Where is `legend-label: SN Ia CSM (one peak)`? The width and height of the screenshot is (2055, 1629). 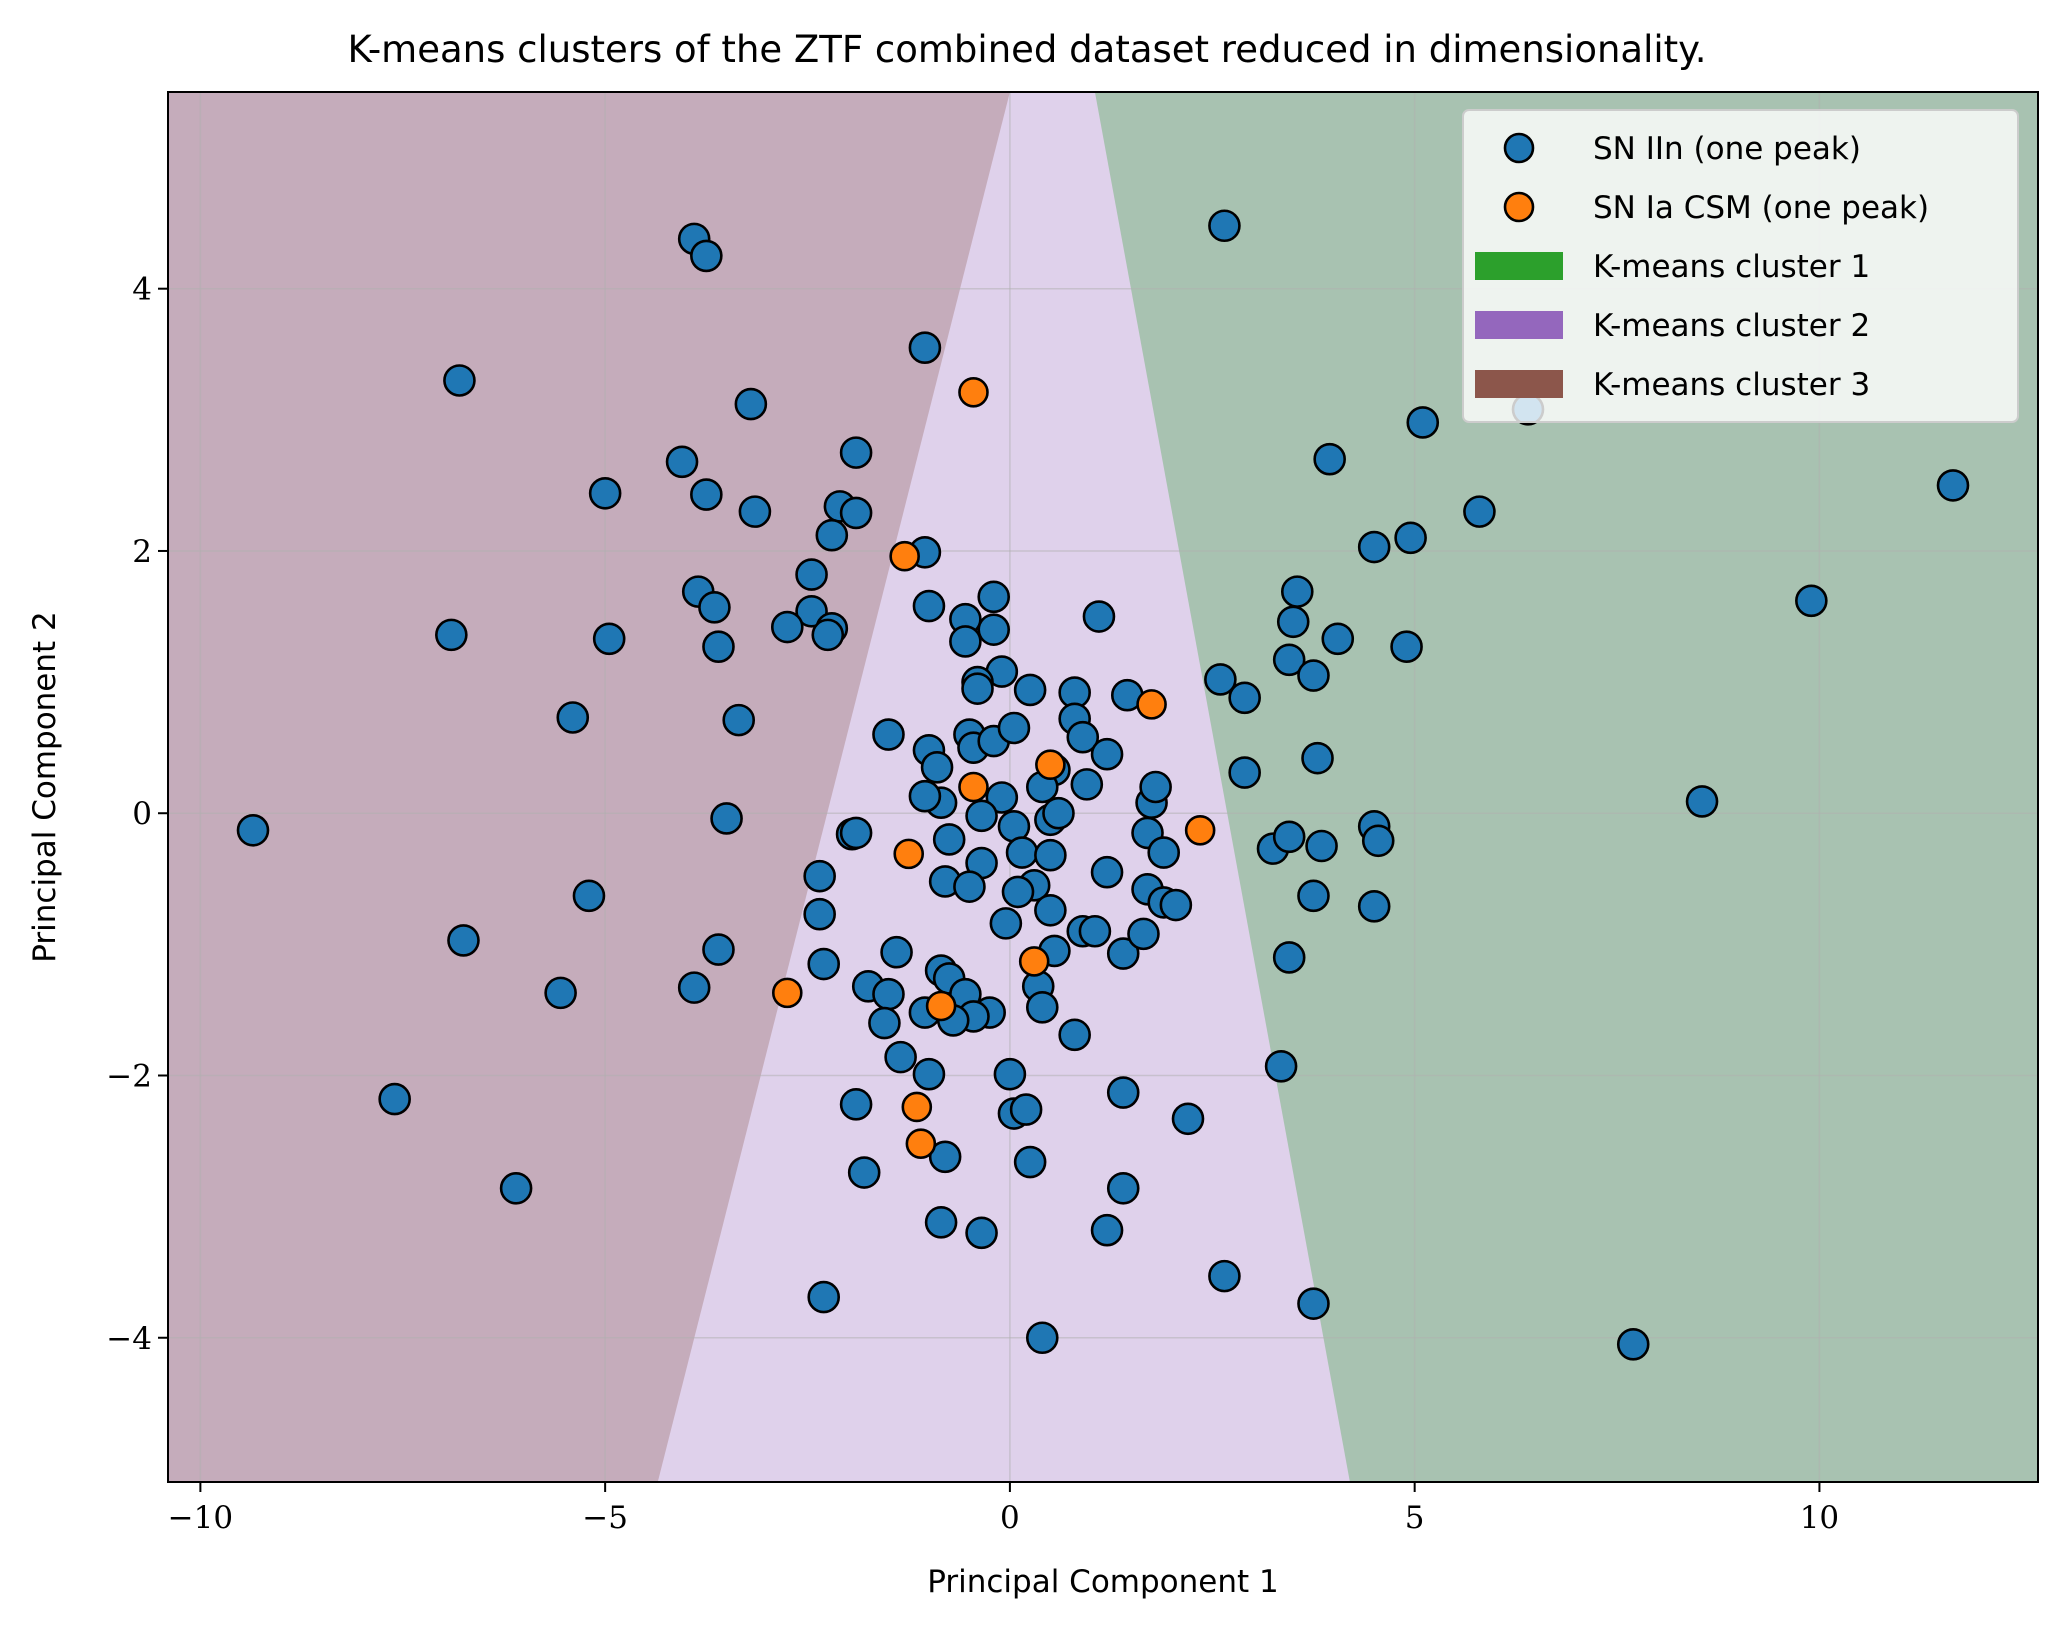 legend-label: SN Ia CSM (one peak) is located at coordinates (1761, 208).